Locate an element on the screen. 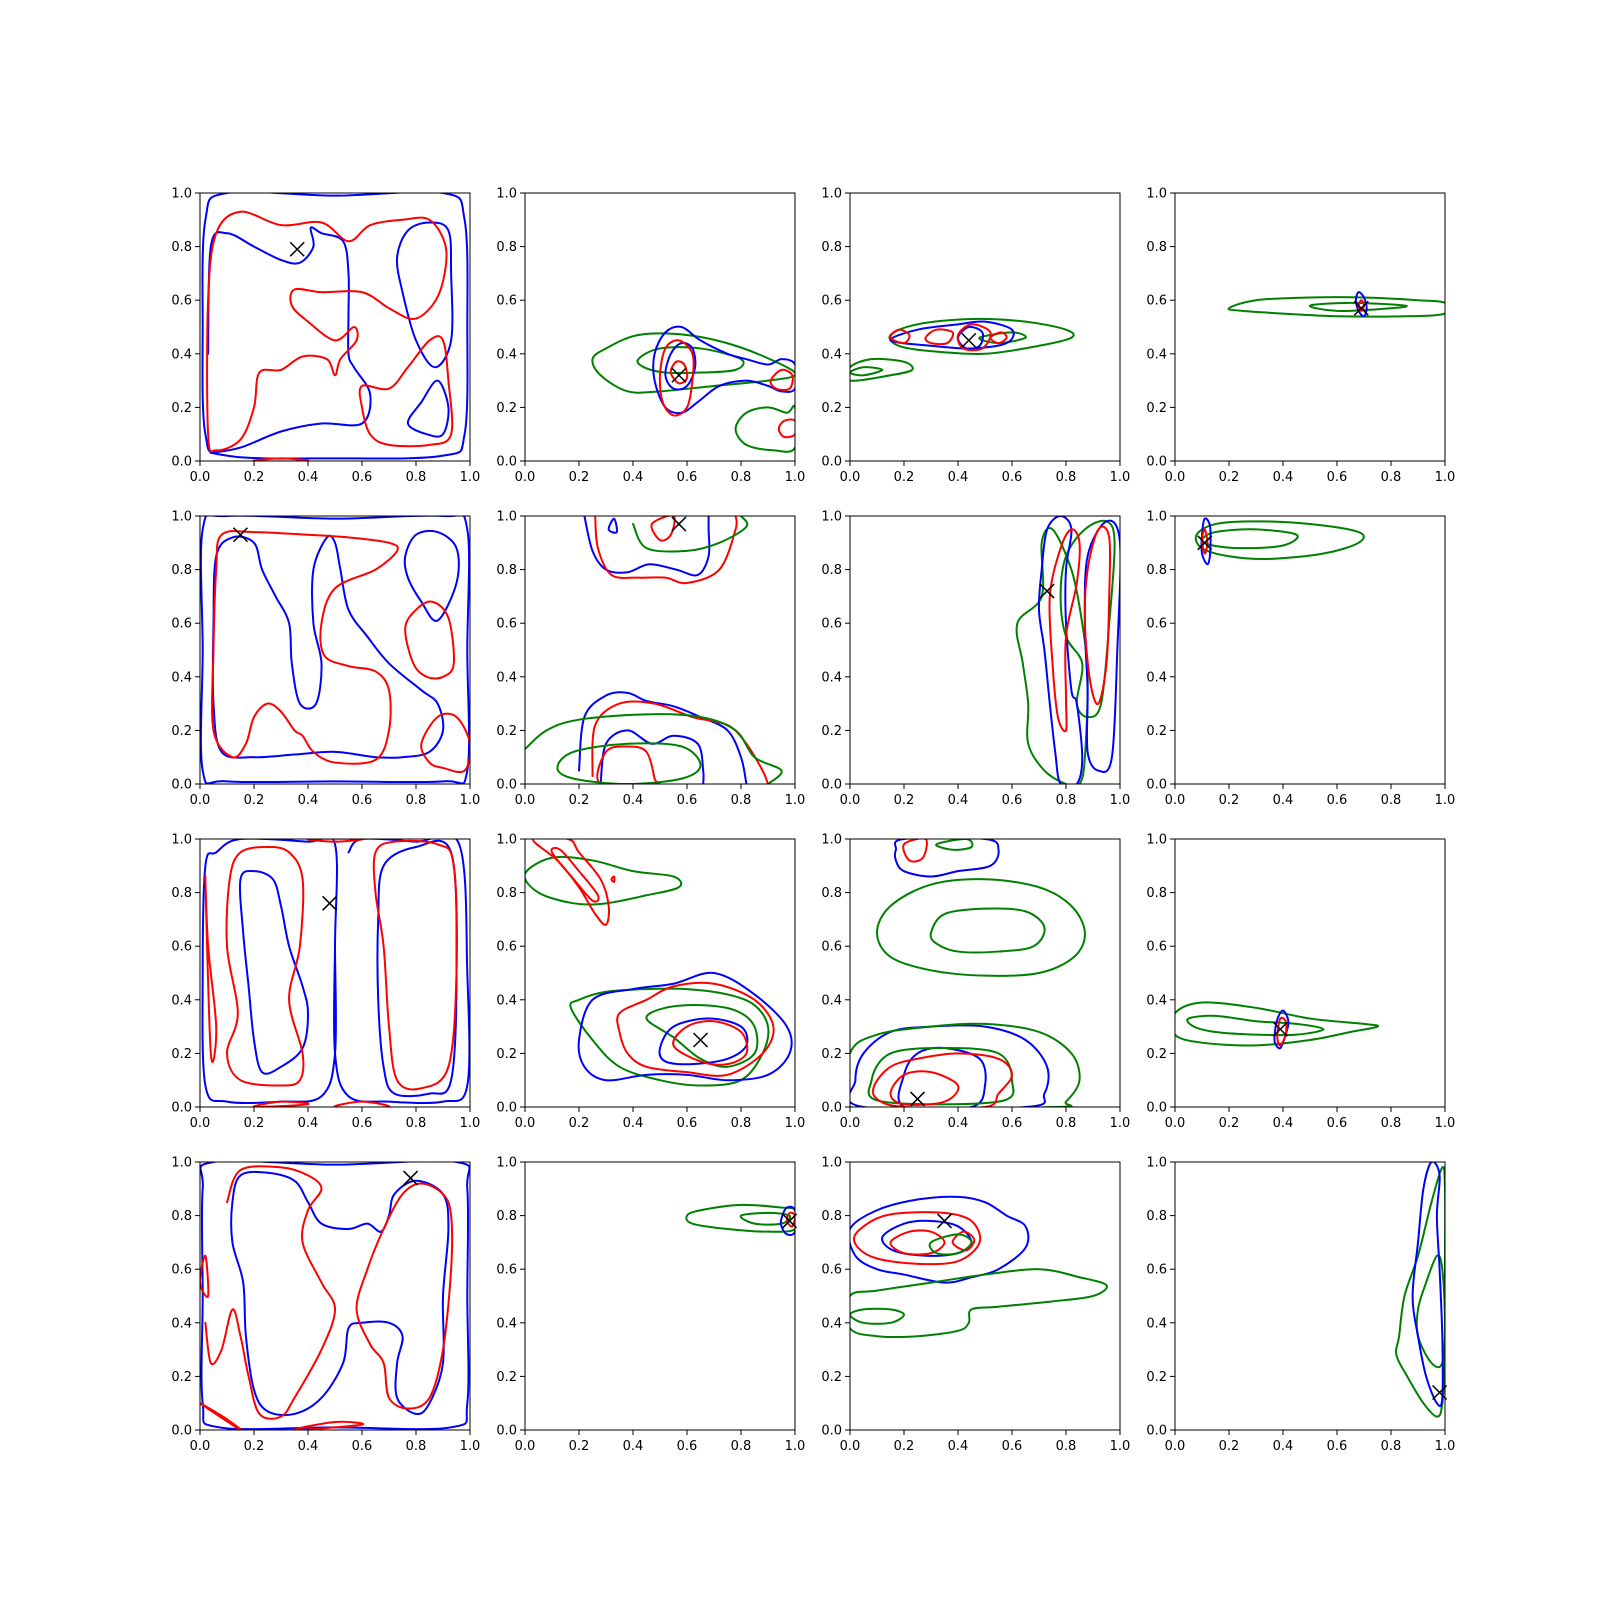 This screenshot has width=1600, height=1600. subplot-r2c1: 0.0 0.2 0.4 0.6 0.8 1.0 0.0 0.2 0.4 0.6 0.8 1.0 is located at coordinates (325, 659).